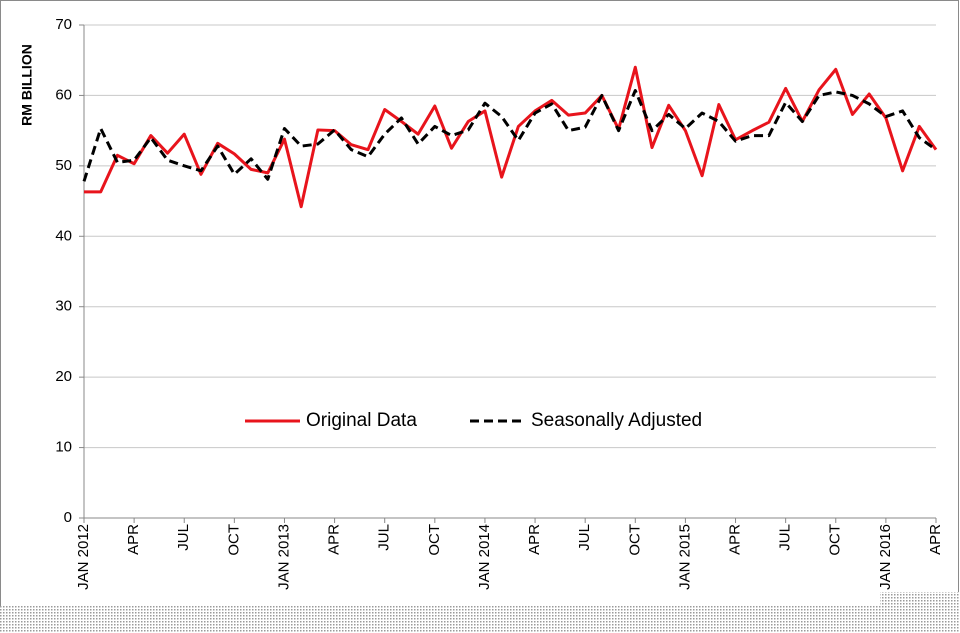 This screenshot has height=633, width=960. What do you see at coordinates (63, 306) in the screenshot?
I see `y-tick-label: 30` at bounding box center [63, 306].